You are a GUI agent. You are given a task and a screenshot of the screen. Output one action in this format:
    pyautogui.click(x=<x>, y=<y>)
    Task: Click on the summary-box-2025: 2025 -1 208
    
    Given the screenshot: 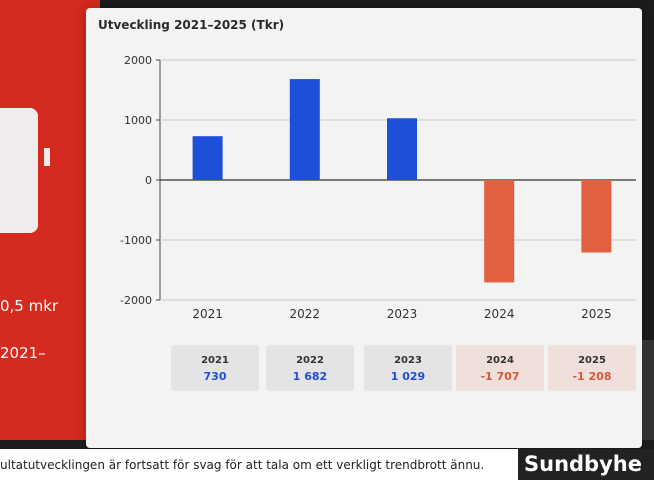 What is the action you would take?
    pyautogui.click(x=592, y=368)
    